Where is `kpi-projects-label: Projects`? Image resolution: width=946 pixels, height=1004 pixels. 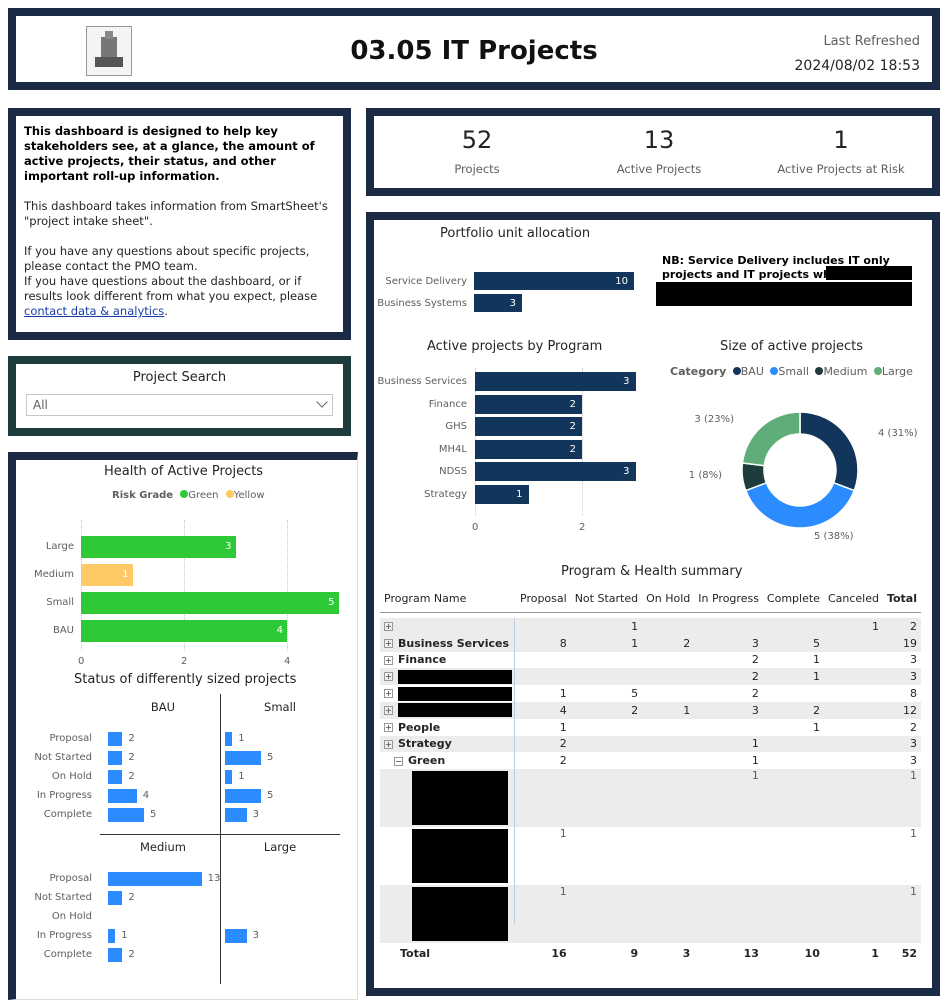
kpi-projects-label: Projects is located at coordinates (477, 169).